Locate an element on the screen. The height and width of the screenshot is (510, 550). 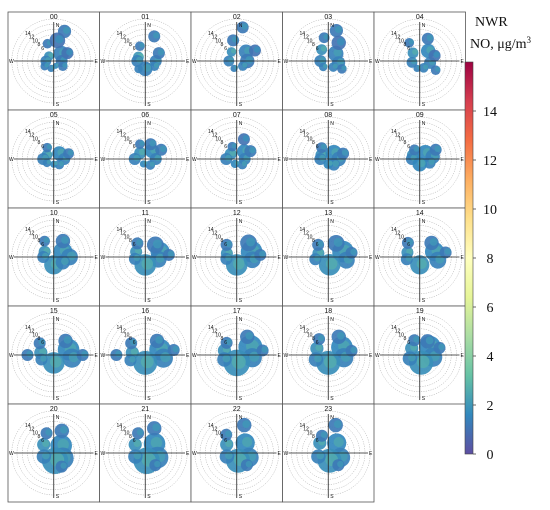
panel-hour-label: 11 is located at coordinates (145, 213).